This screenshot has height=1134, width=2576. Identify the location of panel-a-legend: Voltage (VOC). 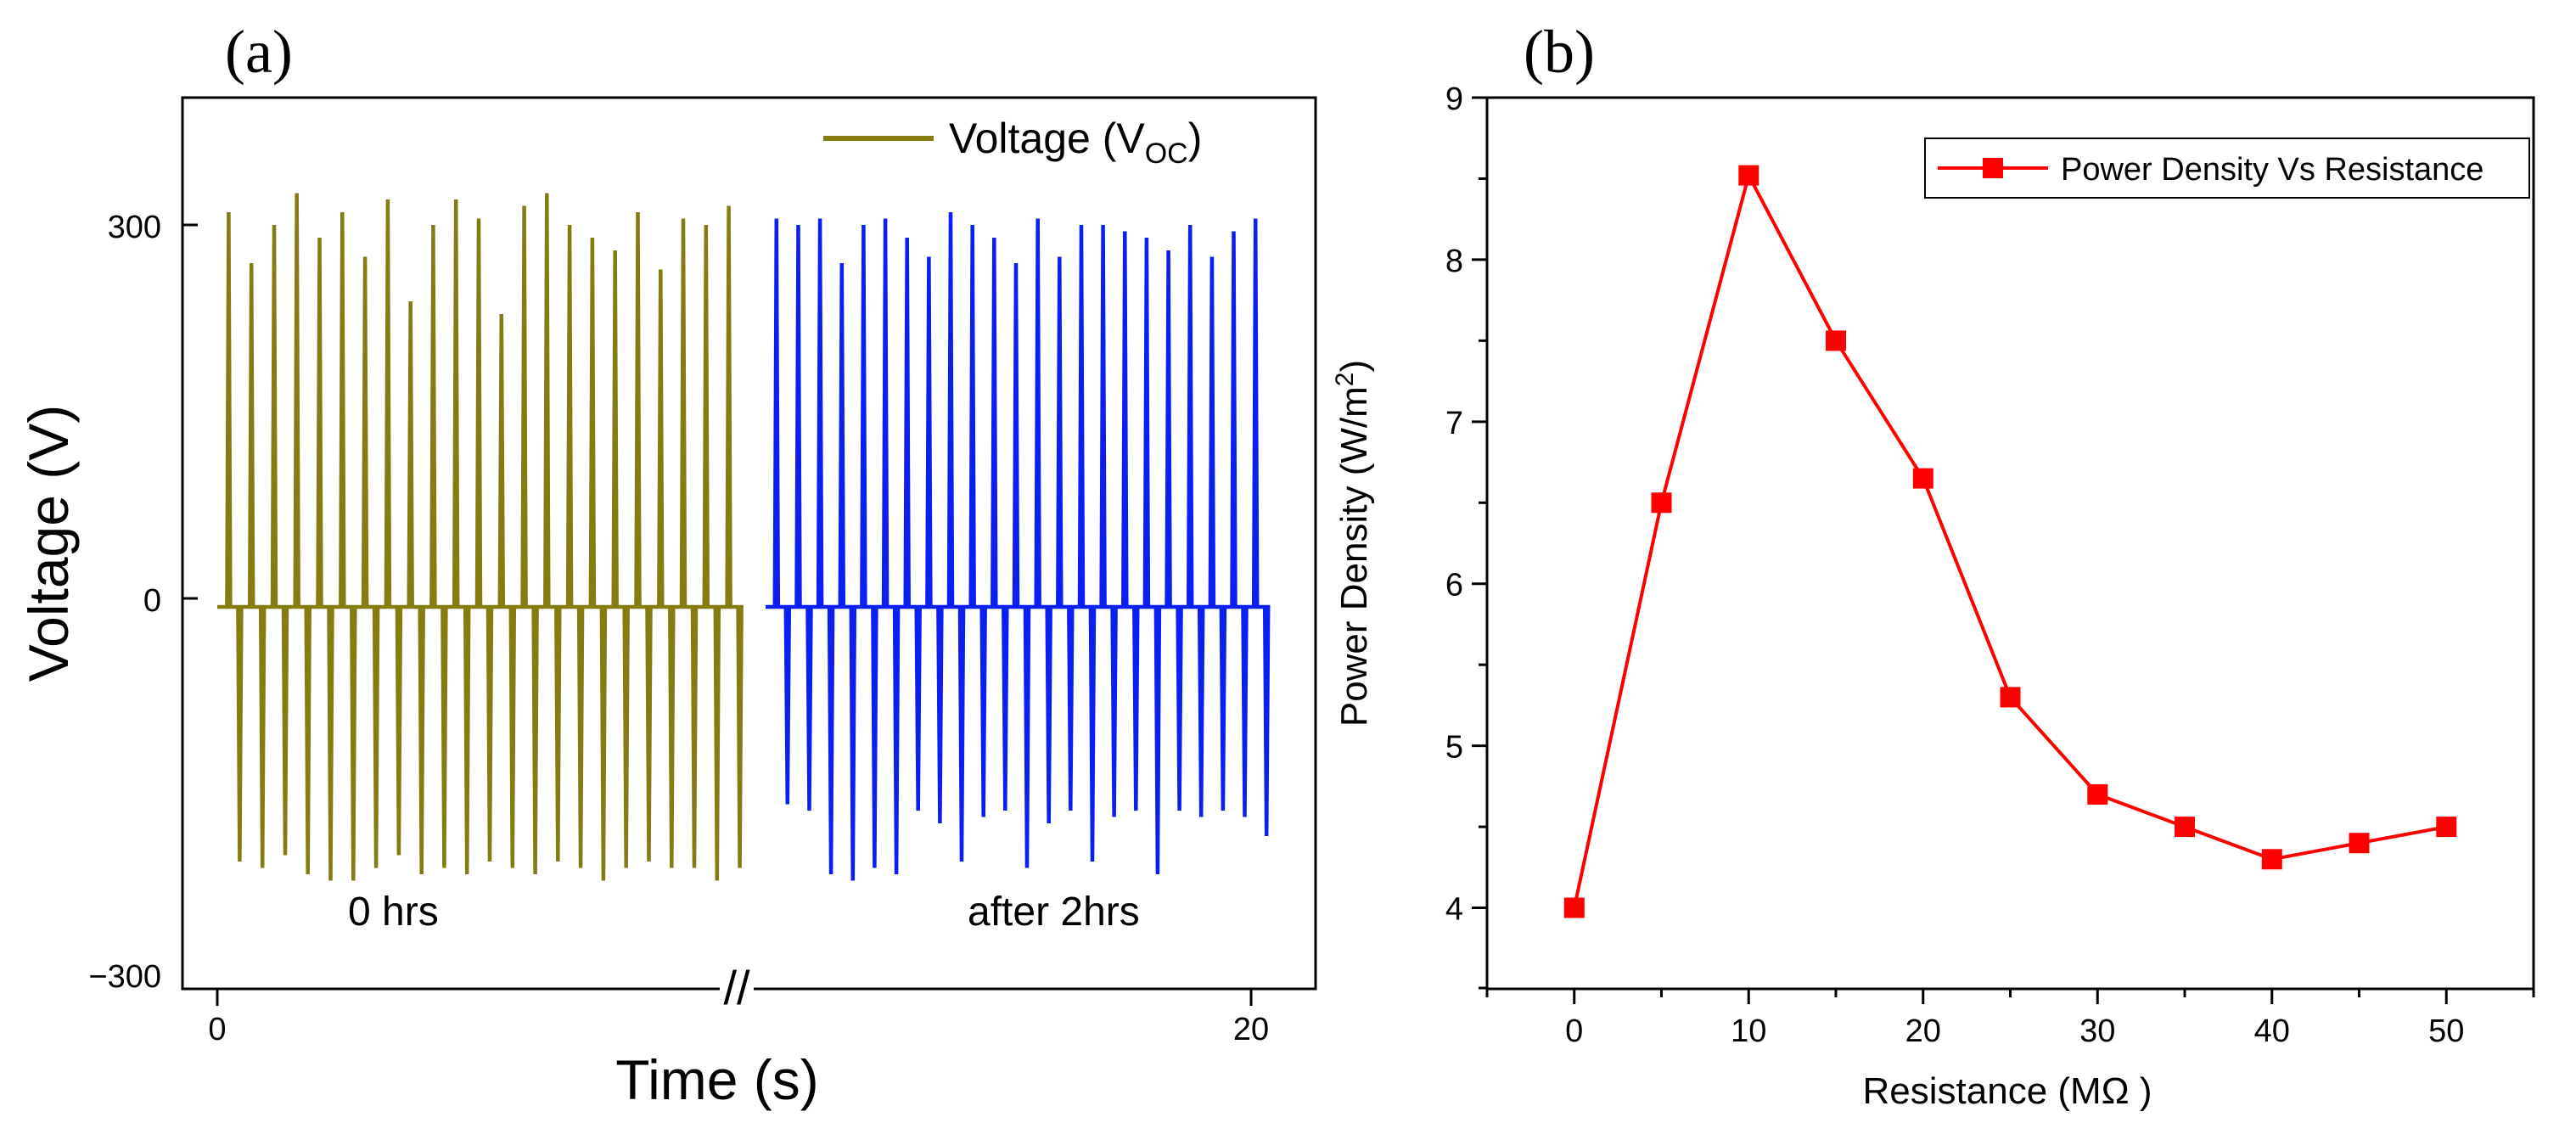
(1012, 142).